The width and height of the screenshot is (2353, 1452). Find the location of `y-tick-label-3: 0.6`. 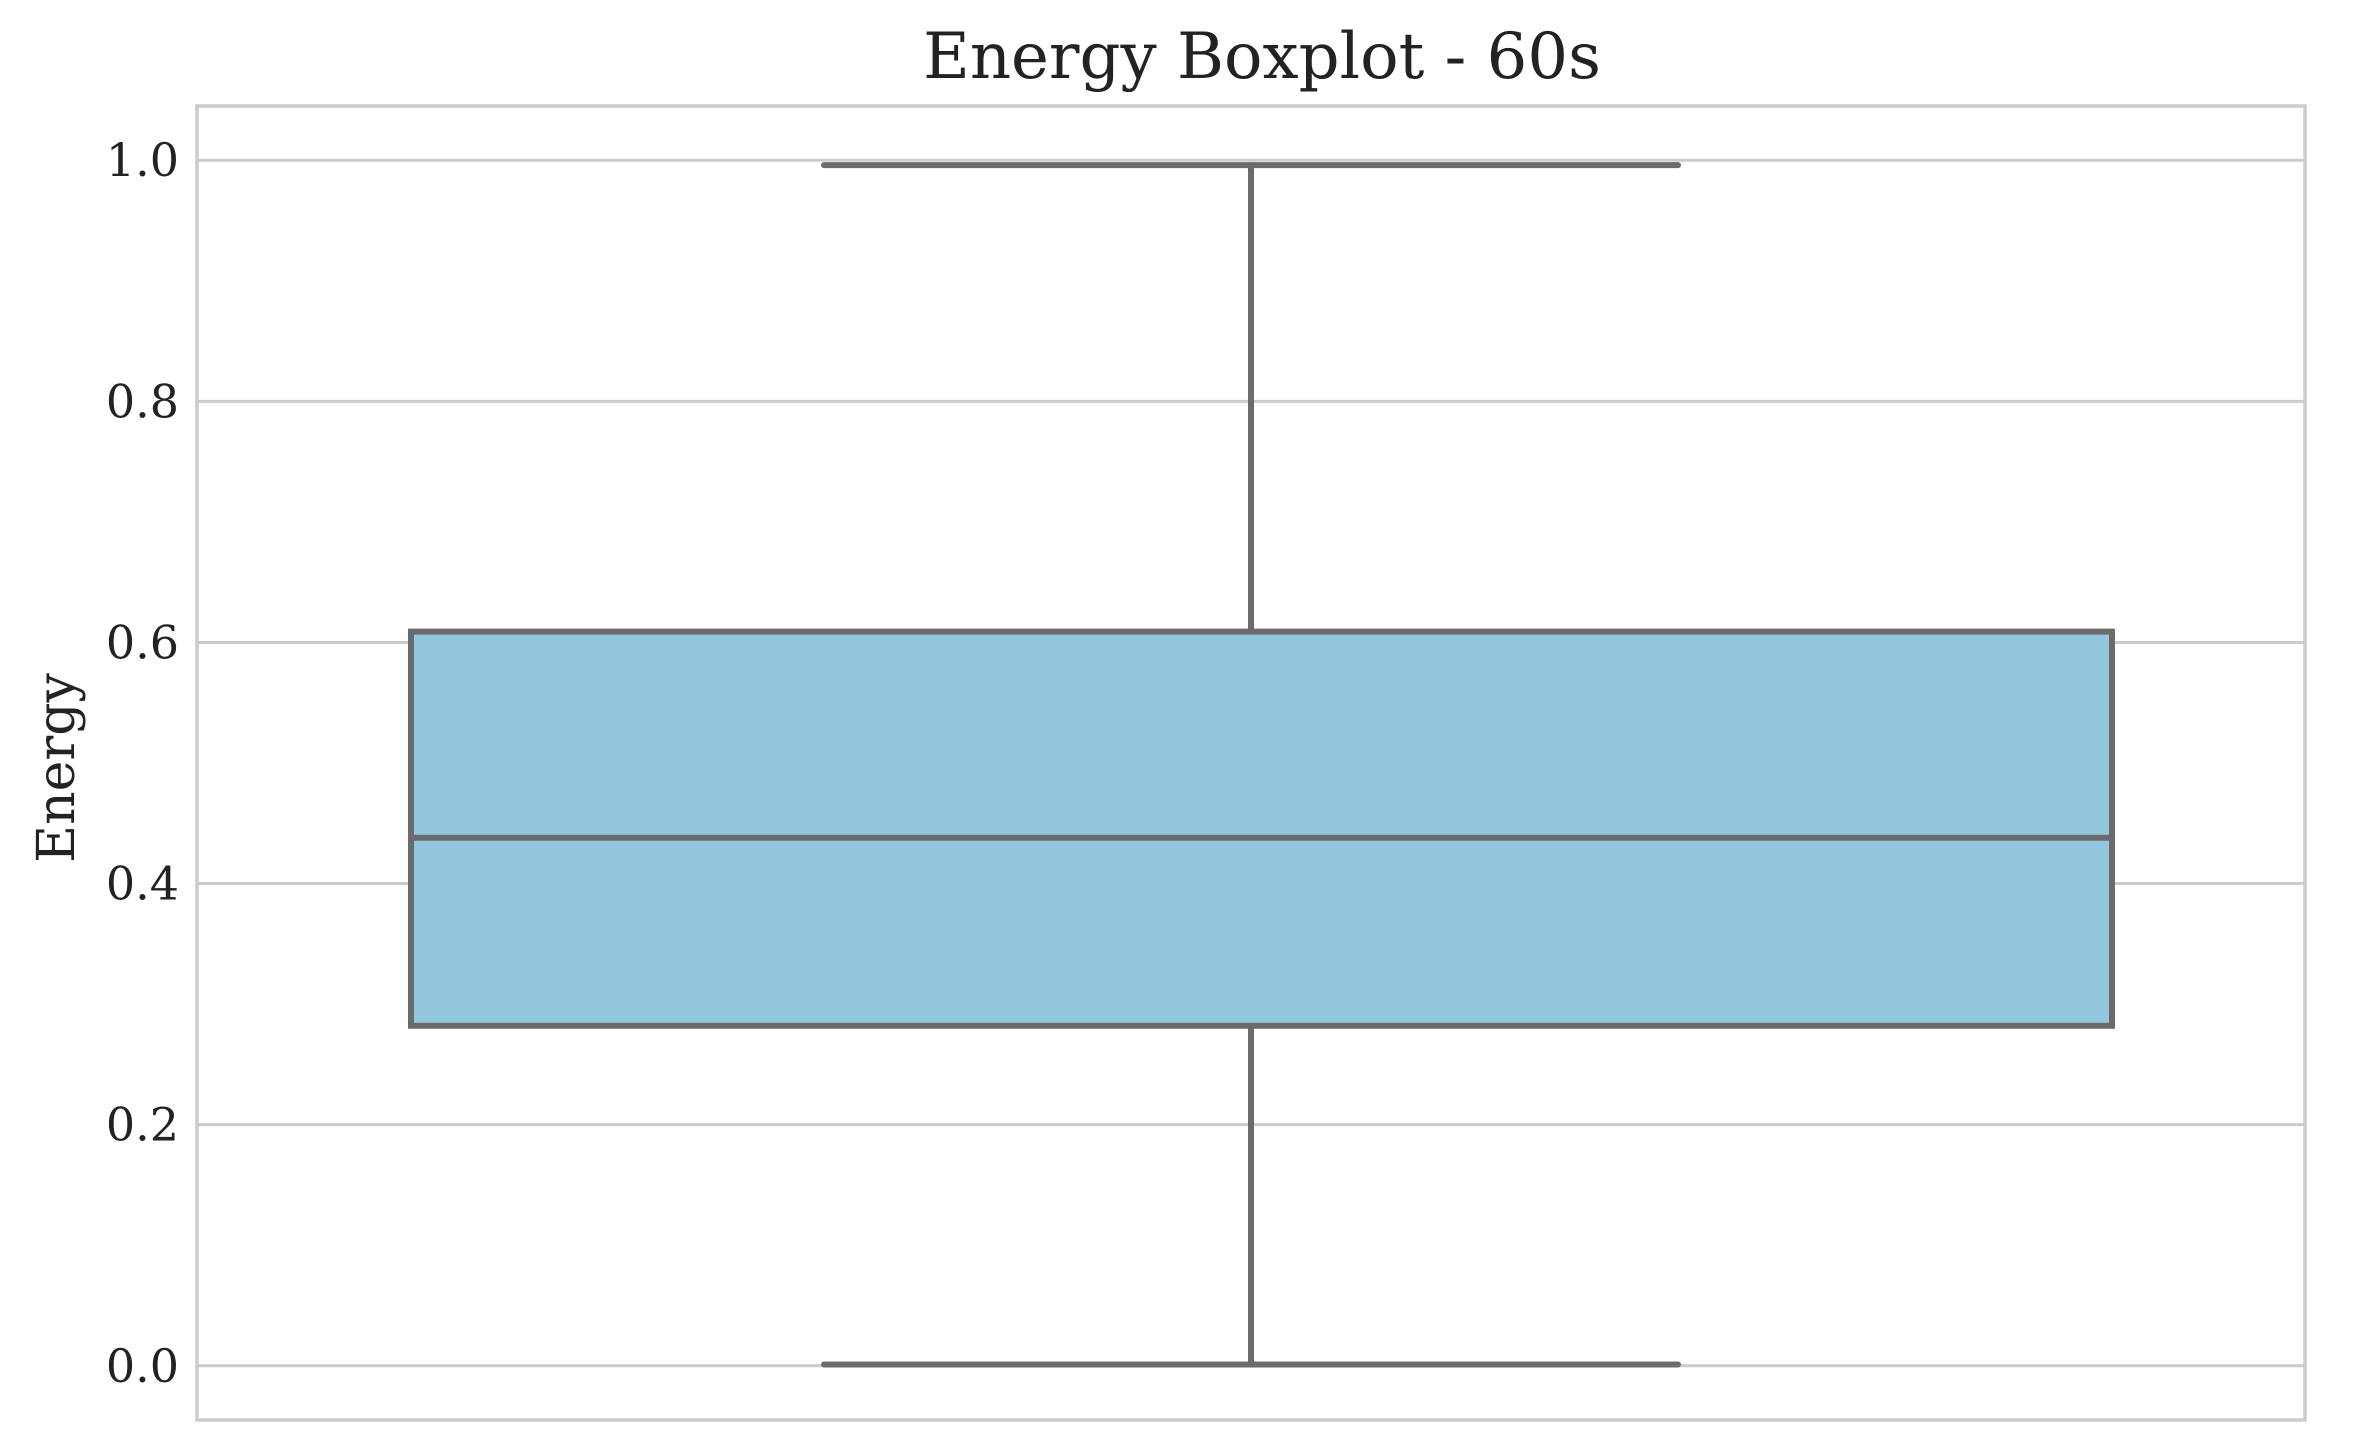

y-tick-label-3: 0.6 is located at coordinates (142, 642).